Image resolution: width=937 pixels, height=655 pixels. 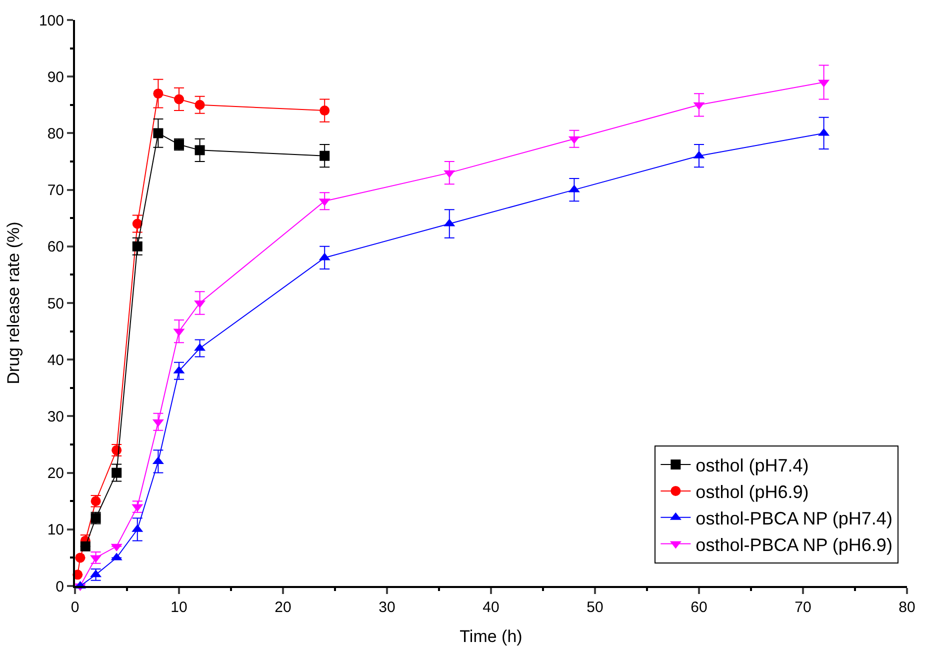 I want to click on x-tick-label: 40, so click(x=491, y=607).